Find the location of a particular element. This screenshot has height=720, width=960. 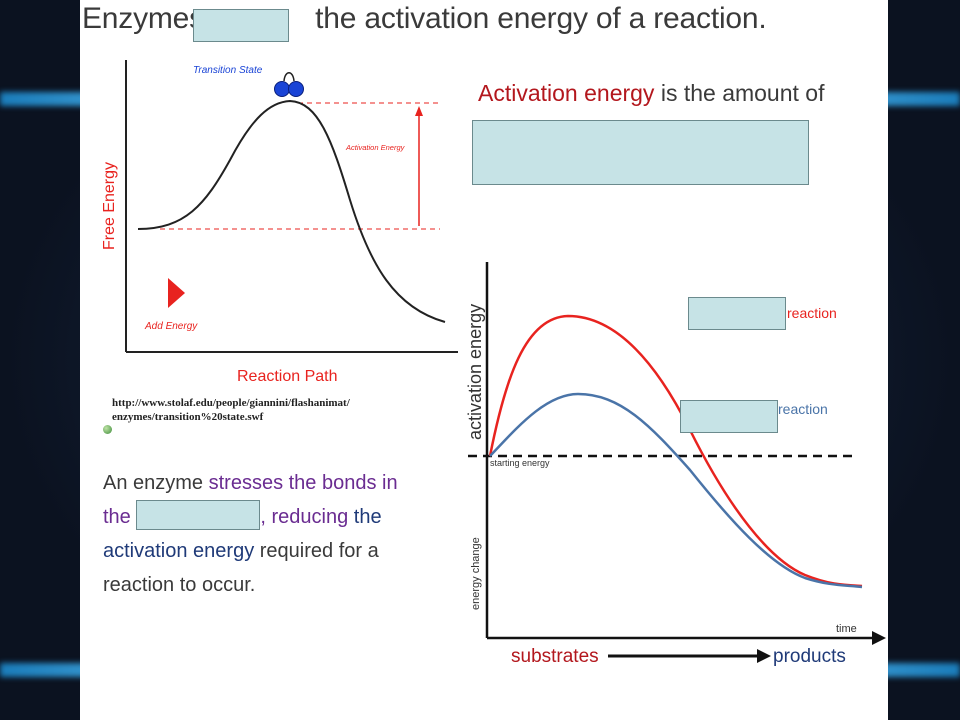

credit-line-2: enzymes/transition%20state.swf is located at coordinates (188, 417).